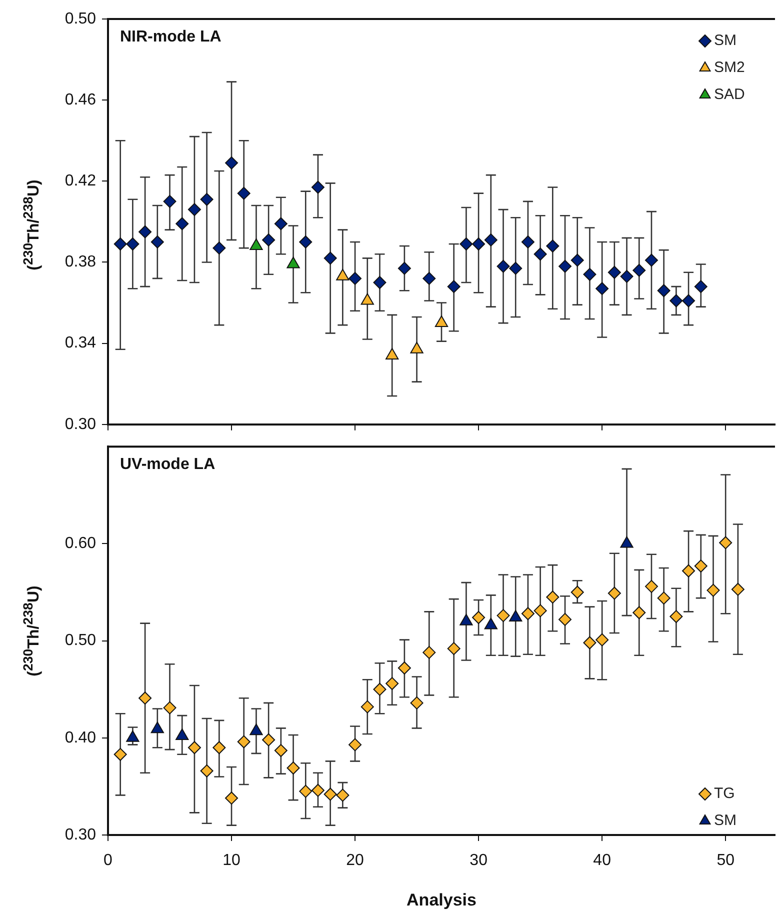 The width and height of the screenshot is (783, 915). What do you see at coordinates (80, 424) in the screenshot?
I see `y-tick-label: 0.30` at bounding box center [80, 424].